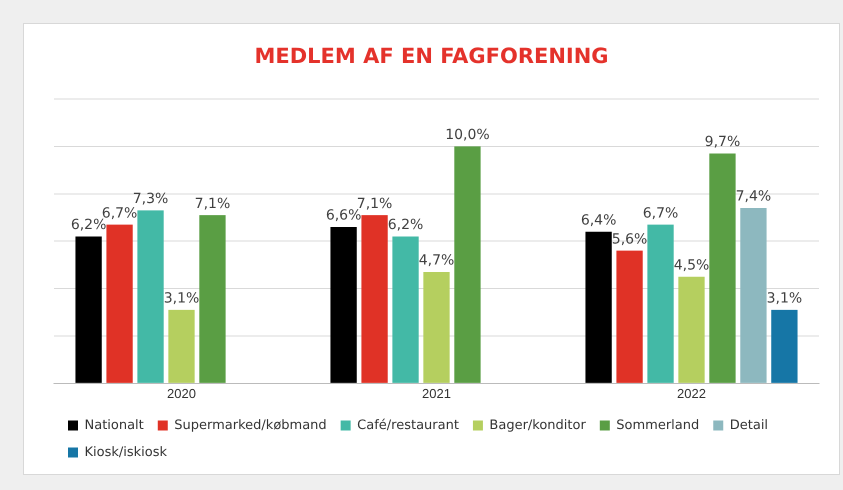 The height and width of the screenshot is (490, 843). What do you see at coordinates (181, 393) in the screenshot?
I see `x-tick-label: 2020` at bounding box center [181, 393].